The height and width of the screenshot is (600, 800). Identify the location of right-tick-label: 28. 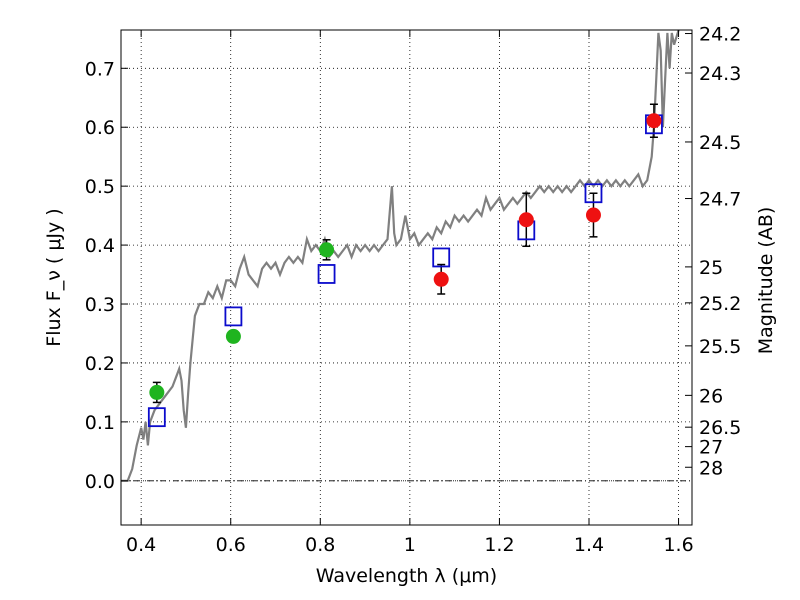
(711, 468).